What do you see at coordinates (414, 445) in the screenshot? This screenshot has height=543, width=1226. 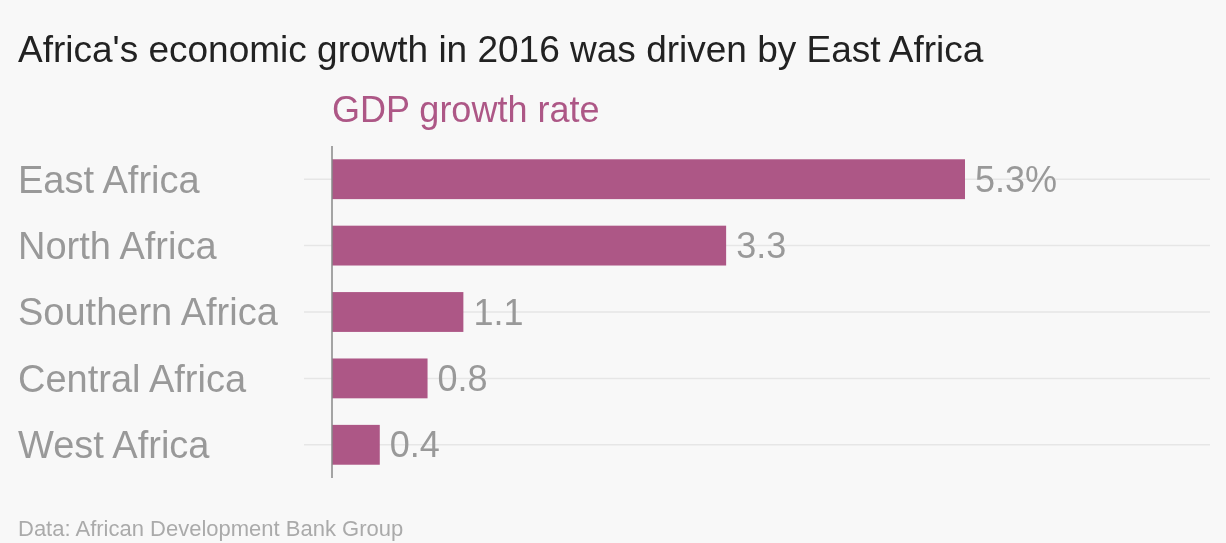 I see `data-label: 0.4` at bounding box center [414, 445].